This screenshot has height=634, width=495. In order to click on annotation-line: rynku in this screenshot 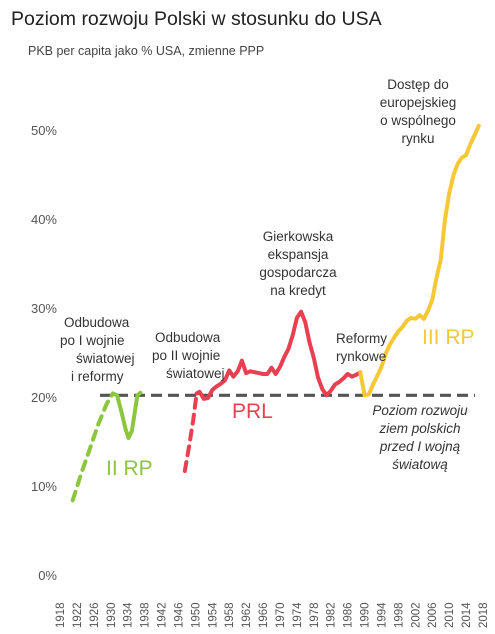, I will do `click(417, 138)`.